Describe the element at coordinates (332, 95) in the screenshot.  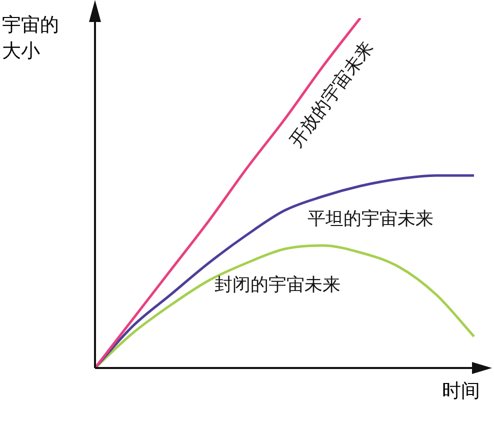
I see `text: 开放的宇宙未来` at that location.